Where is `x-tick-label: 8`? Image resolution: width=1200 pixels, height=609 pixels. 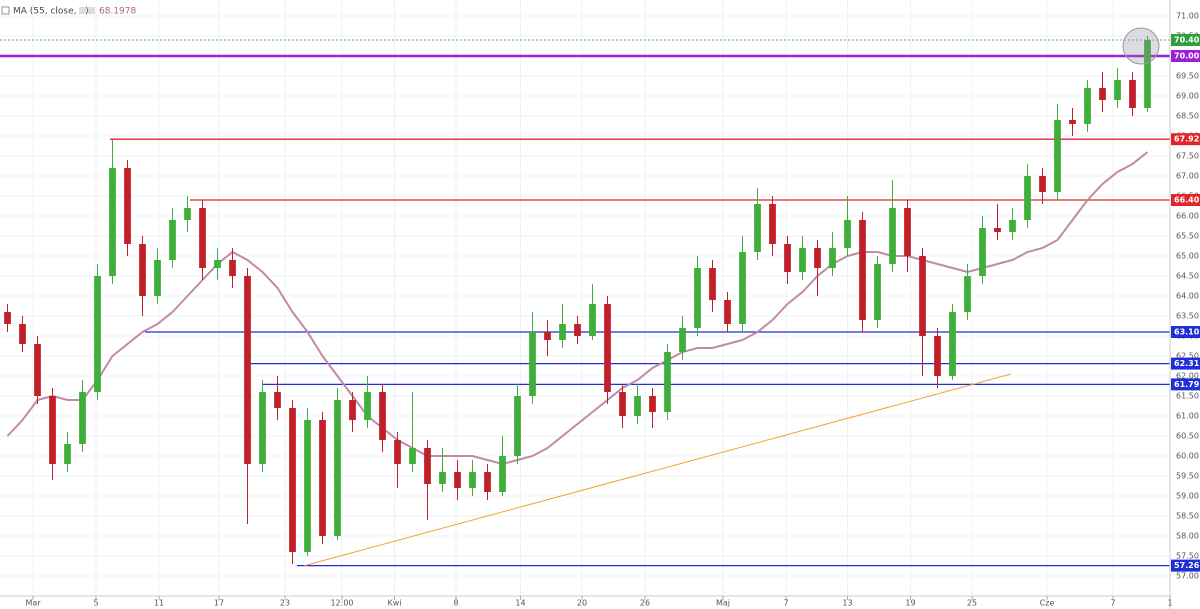
x-tick-label: 8 is located at coordinates (455, 603).